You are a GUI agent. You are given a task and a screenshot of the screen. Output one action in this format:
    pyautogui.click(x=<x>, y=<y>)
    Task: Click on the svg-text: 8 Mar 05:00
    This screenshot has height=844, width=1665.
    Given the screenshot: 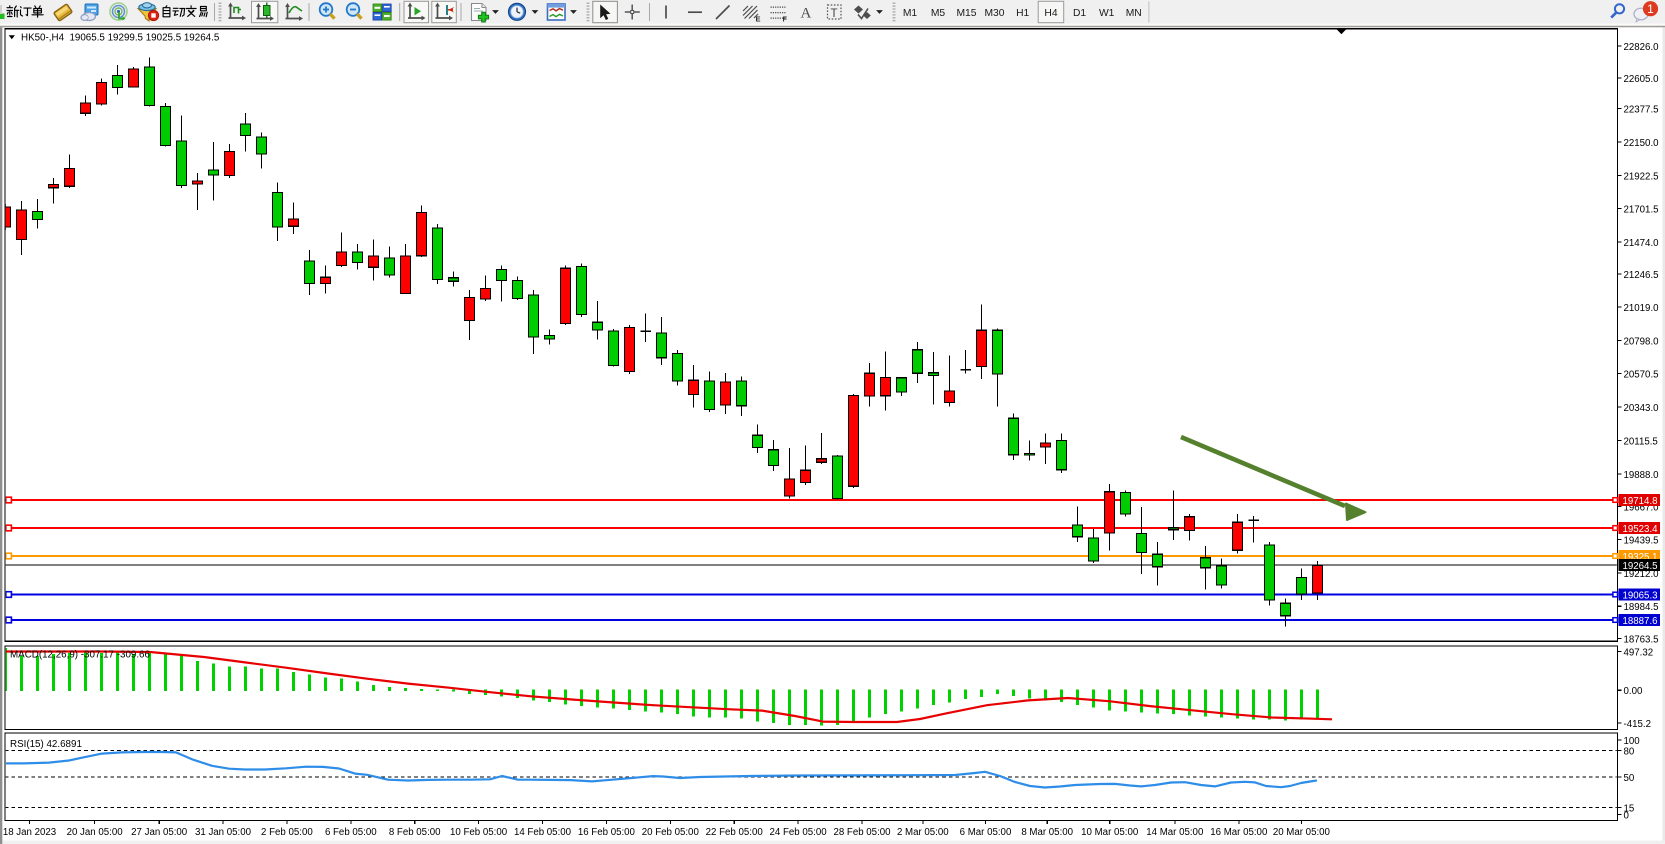 What is the action you would take?
    pyautogui.click(x=1047, y=832)
    